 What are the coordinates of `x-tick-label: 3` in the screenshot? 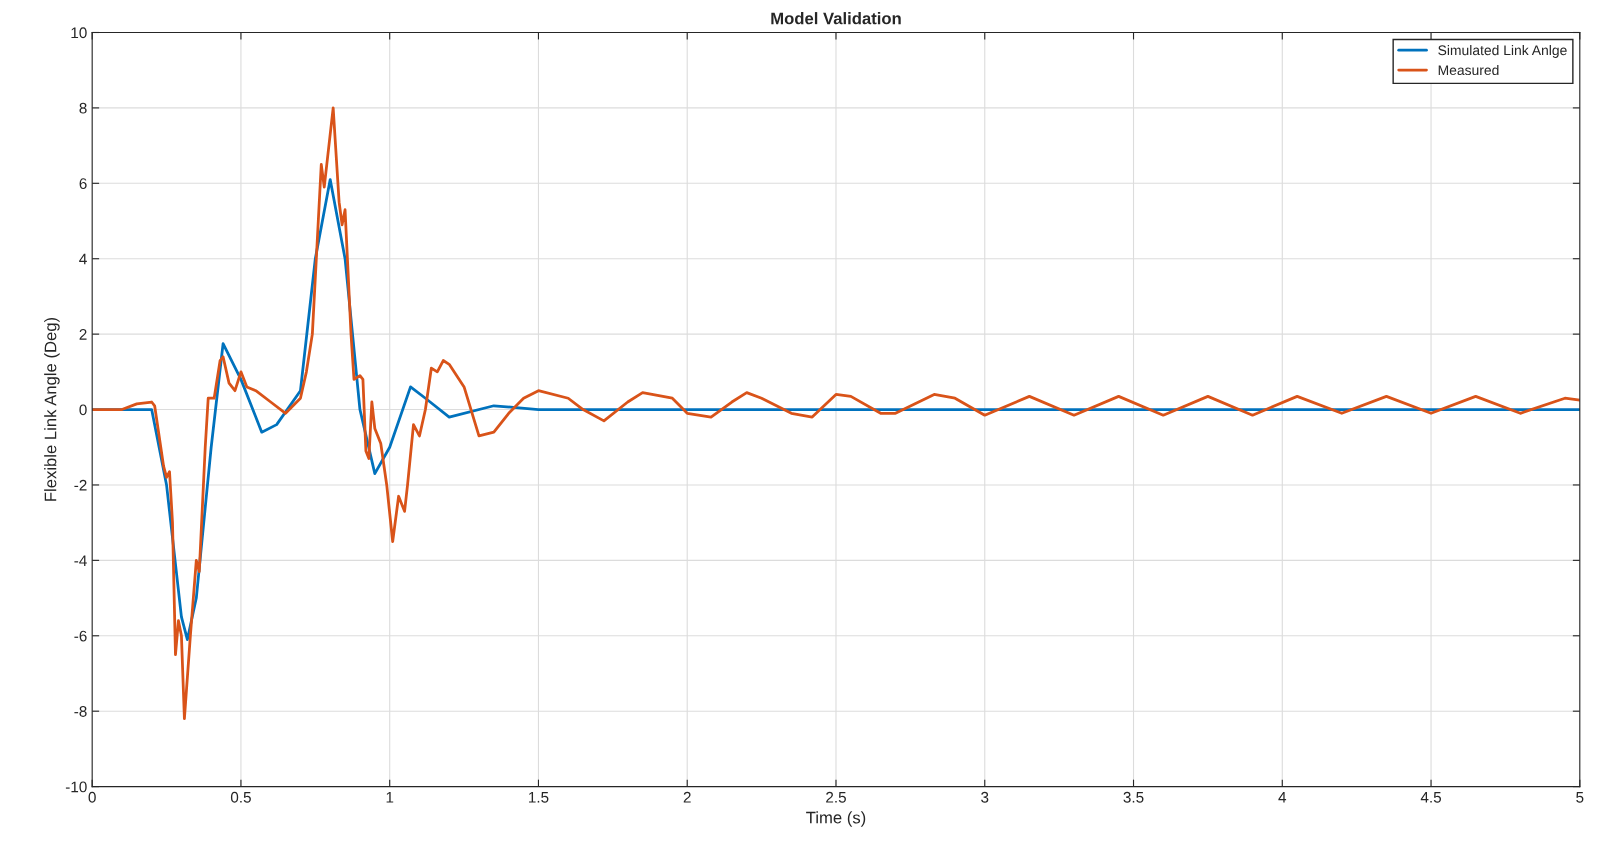 It's located at (985, 797).